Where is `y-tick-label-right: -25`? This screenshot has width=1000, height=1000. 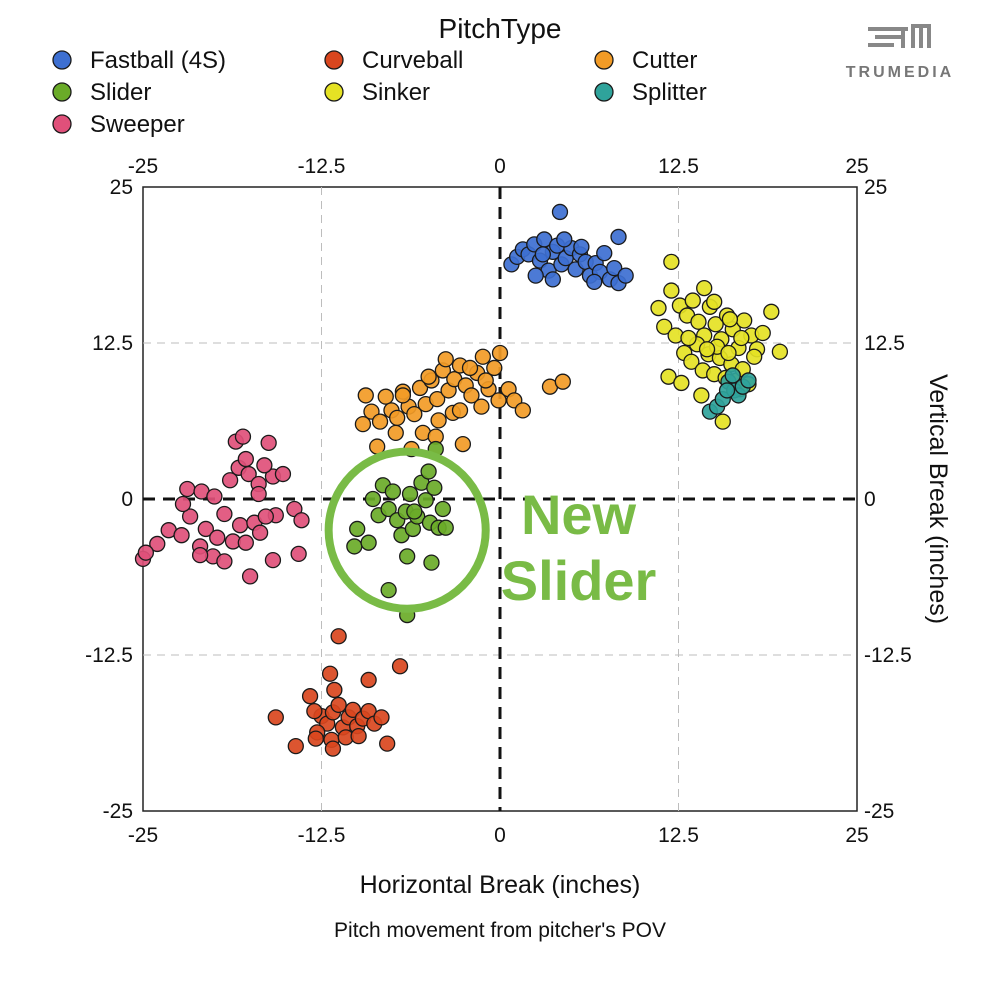
y-tick-label-right: -25 is located at coordinates (879, 811).